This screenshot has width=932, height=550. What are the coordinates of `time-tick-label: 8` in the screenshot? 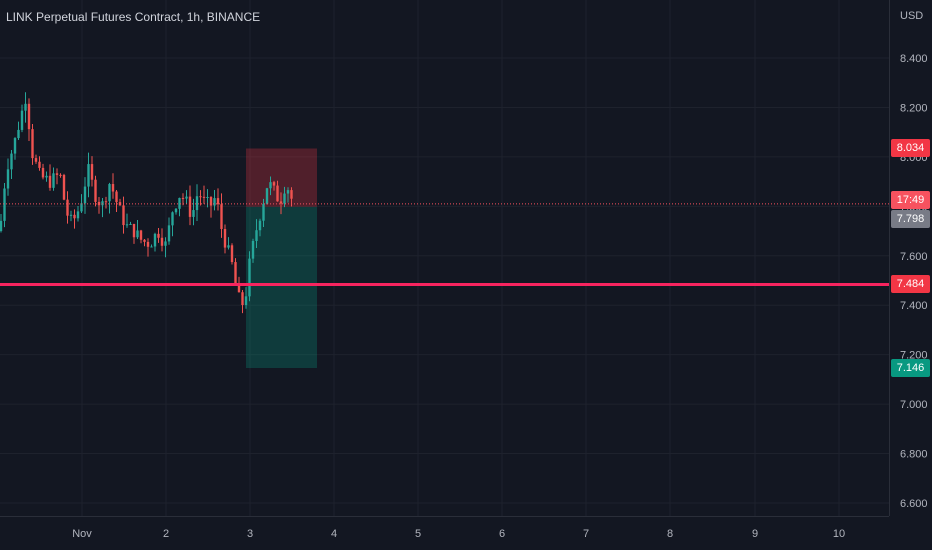 It's located at (670, 534).